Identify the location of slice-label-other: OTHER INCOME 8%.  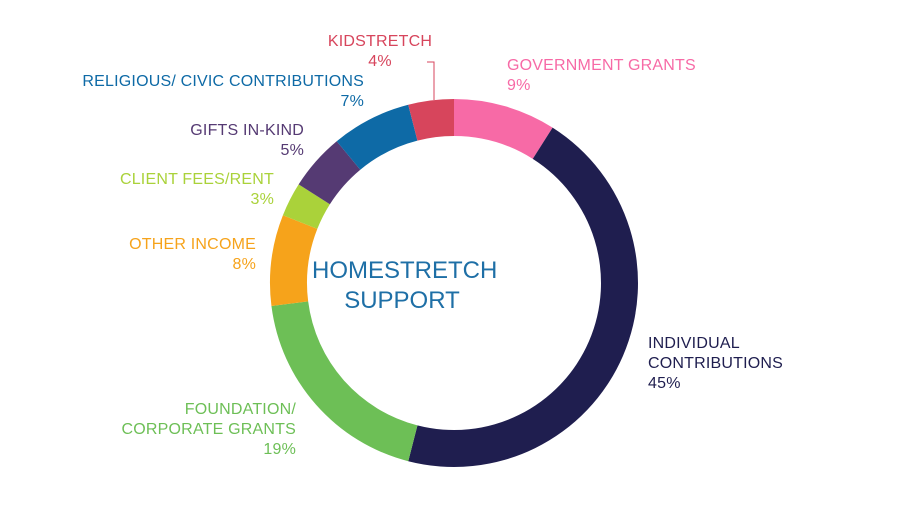
(158, 255).